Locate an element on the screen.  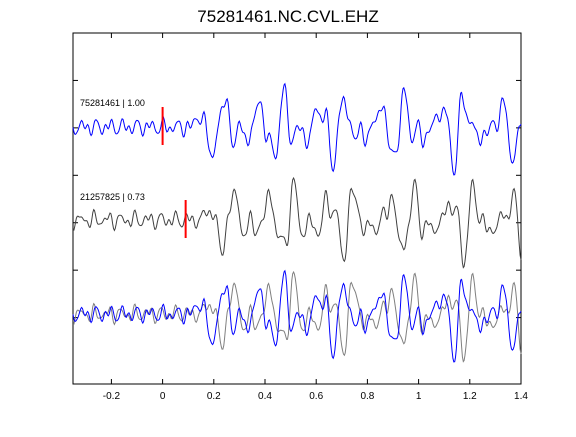
x-tick-label: 0.4 is located at coordinates (265, 396).